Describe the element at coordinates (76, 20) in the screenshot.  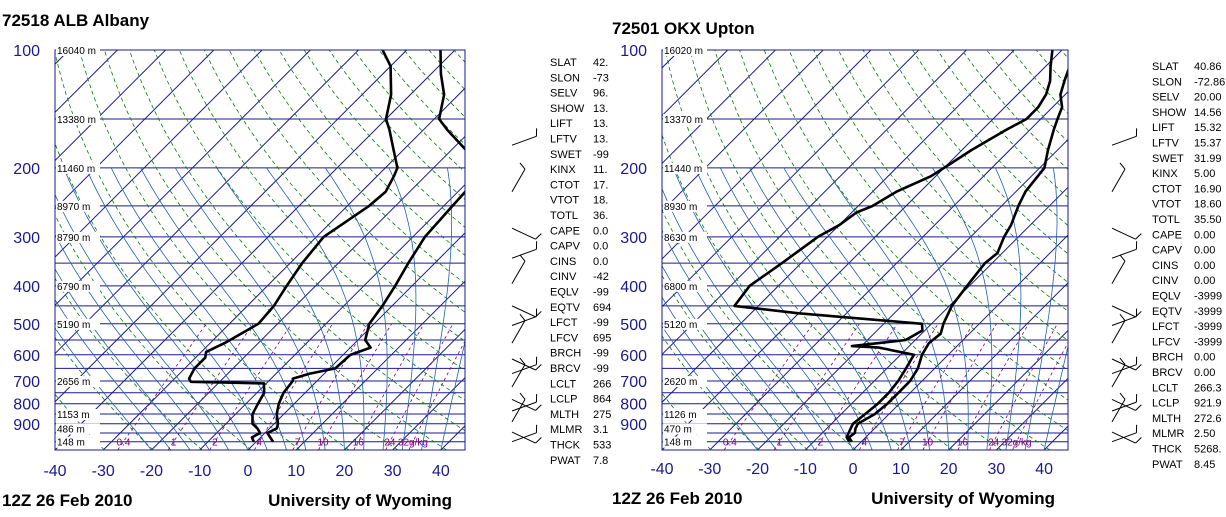
I see `station-title: 72518 ALB Albany` at that location.